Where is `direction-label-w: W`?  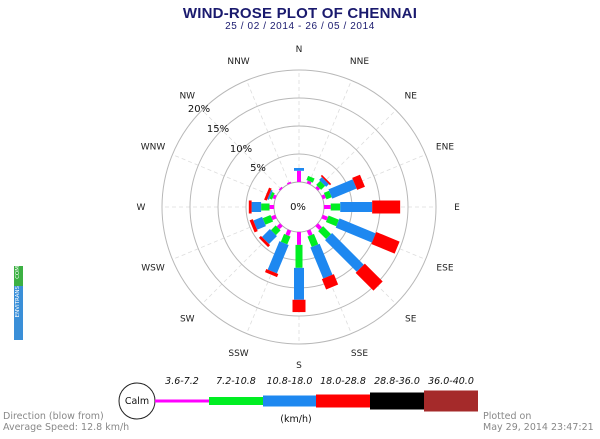
direction-label-w: W is located at coordinates (141, 208).